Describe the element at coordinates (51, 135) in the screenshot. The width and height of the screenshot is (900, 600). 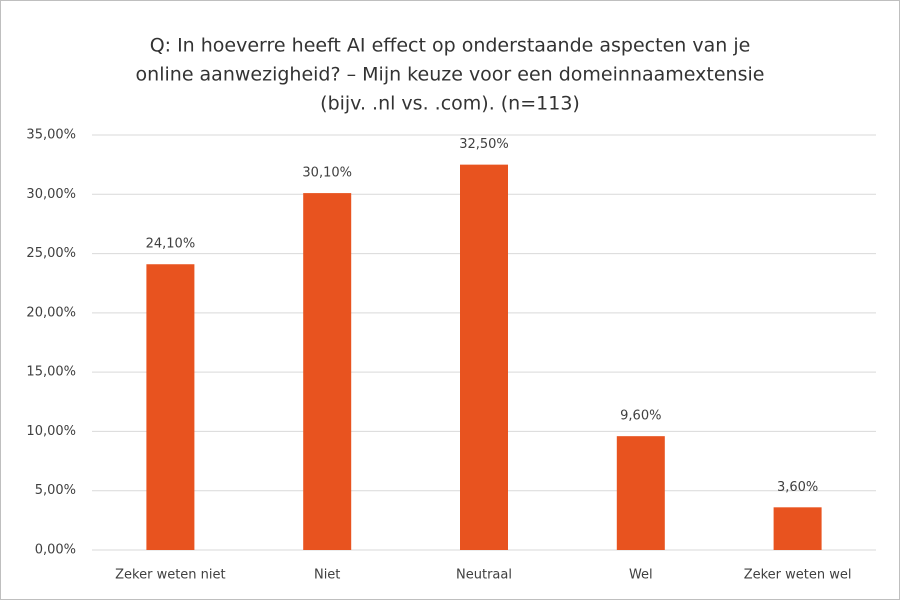
I see `y-tick-label: 35,00%` at that location.